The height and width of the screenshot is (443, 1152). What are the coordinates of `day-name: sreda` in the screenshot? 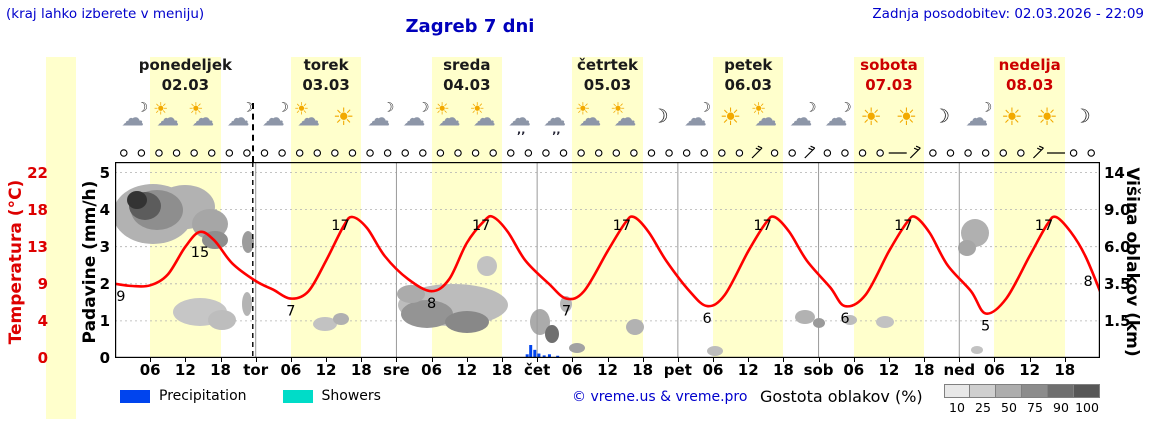 It's located at (467, 65).